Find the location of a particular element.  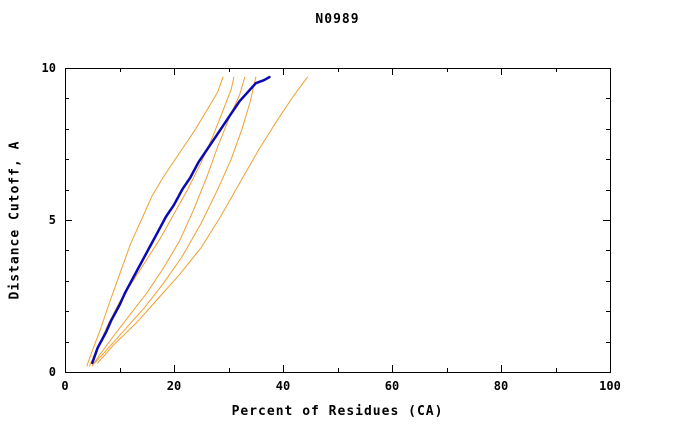

chart-title: N0989 is located at coordinates (337, 19).